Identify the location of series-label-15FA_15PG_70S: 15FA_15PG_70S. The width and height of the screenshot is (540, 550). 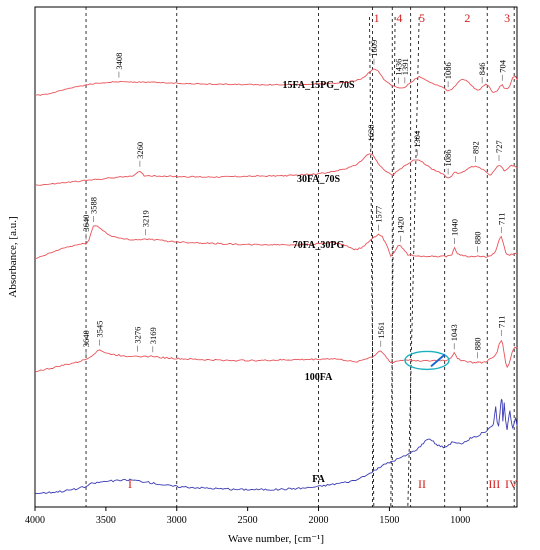
(319, 85).